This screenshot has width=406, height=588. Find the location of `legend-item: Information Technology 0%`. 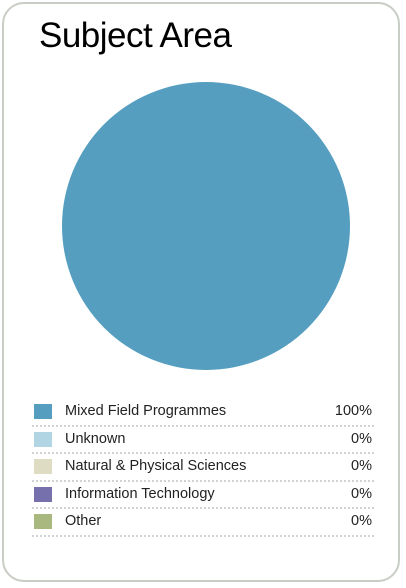

legend-item: Information Technology 0% is located at coordinates (203, 495).